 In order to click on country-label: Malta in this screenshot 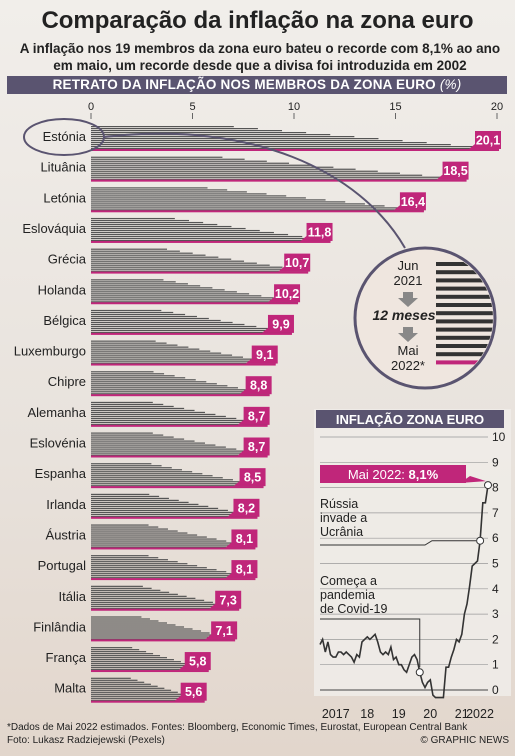, I will do `click(70, 688)`.